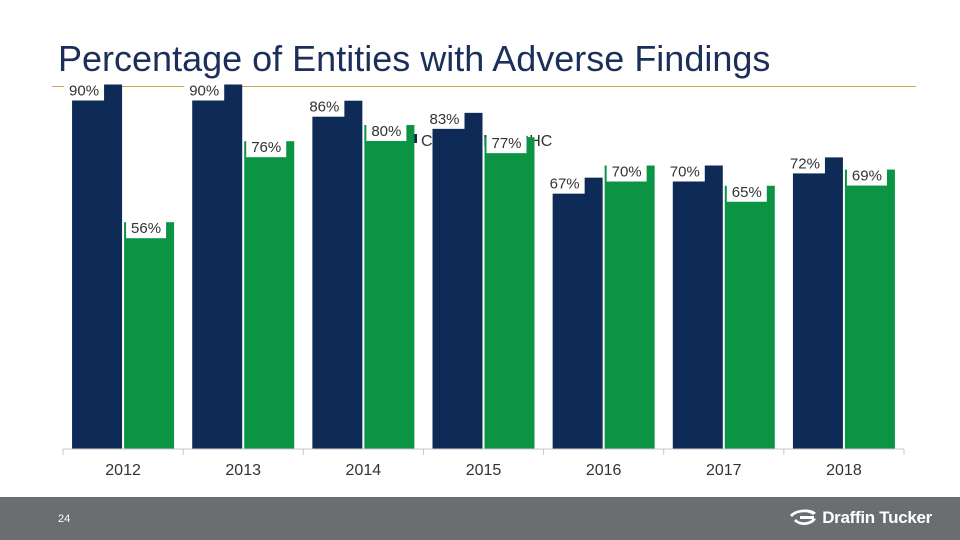 Image resolution: width=960 pixels, height=540 pixels. Describe the element at coordinates (844, 470) in the screenshot. I see `x-tick-label-2018: 2018` at that location.